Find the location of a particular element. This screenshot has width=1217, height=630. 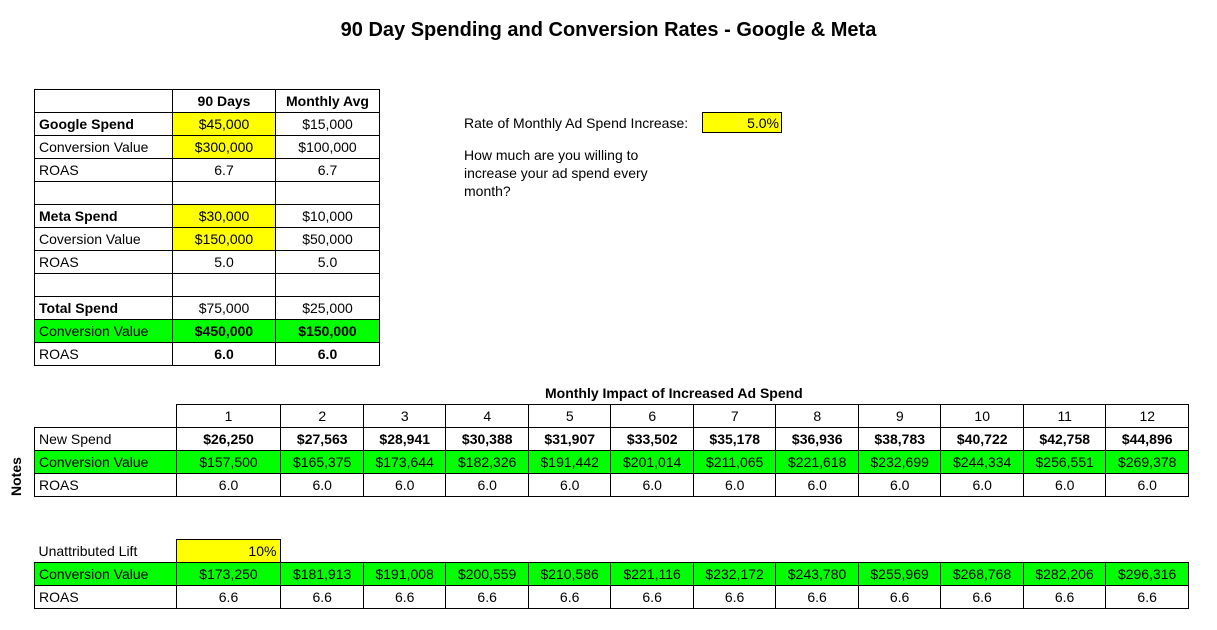

month-header-cell: 2 is located at coordinates (322, 416).